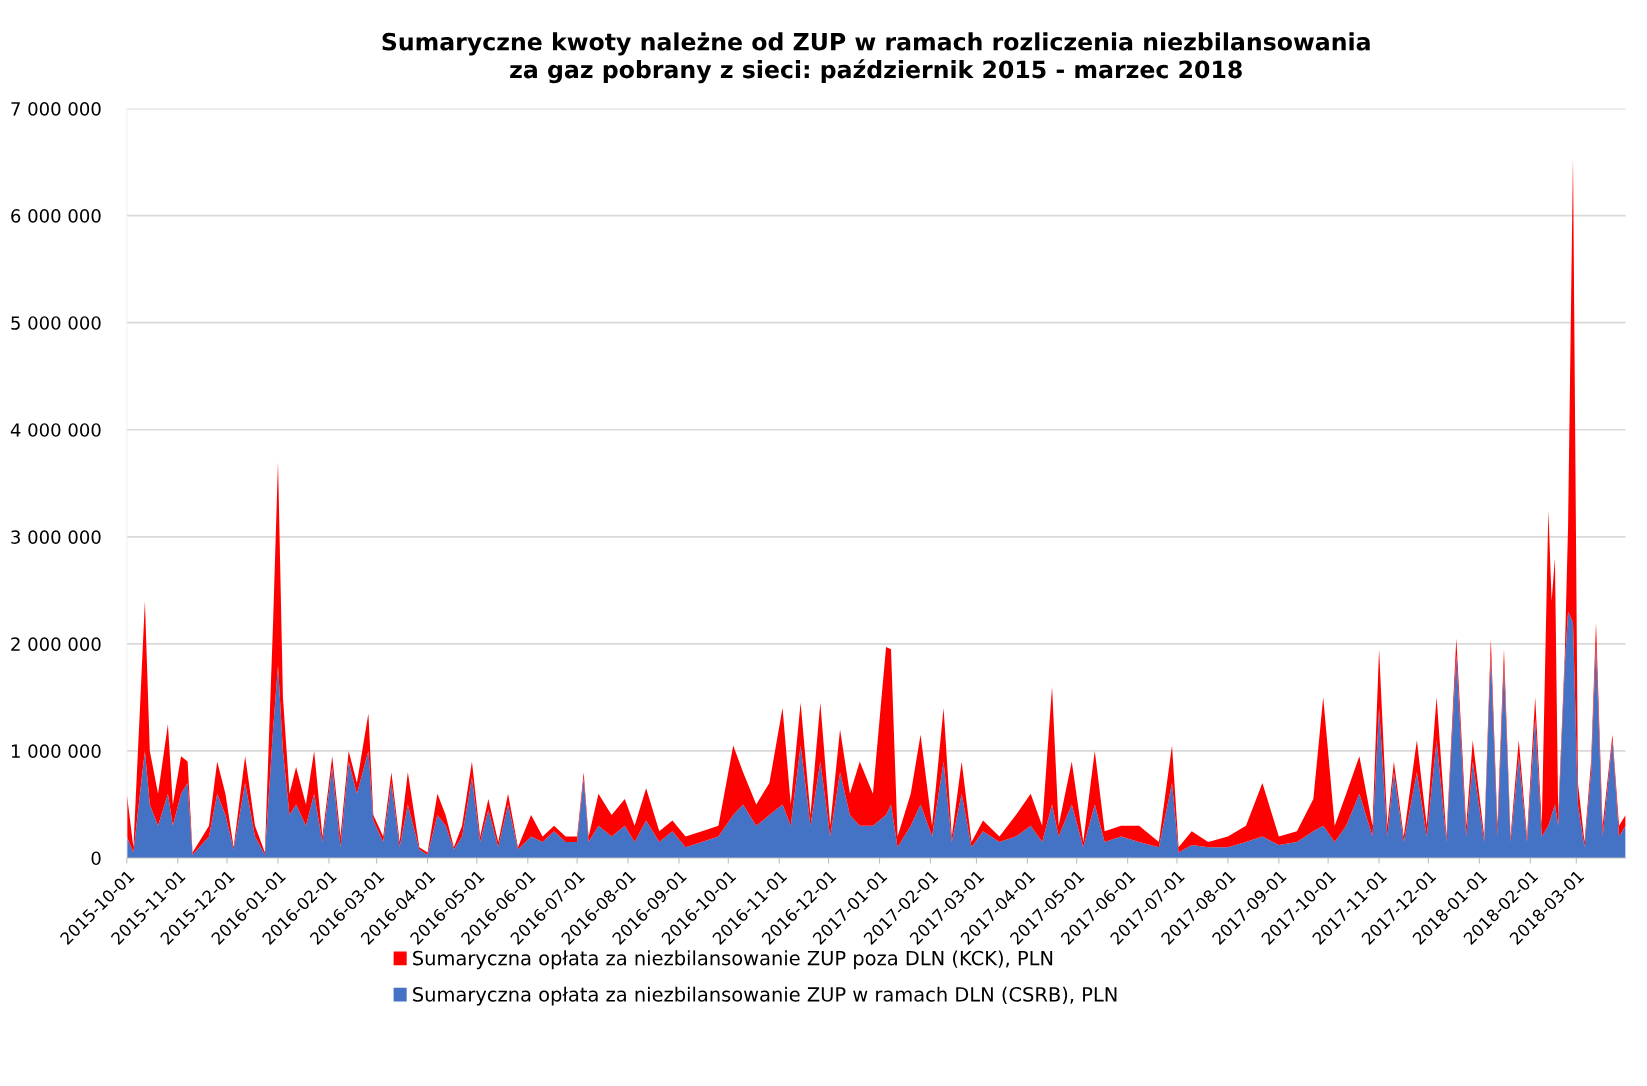 This screenshot has width=1647, height=1086. I want to click on y-tick-label: 5 000 000, so click(56, 323).